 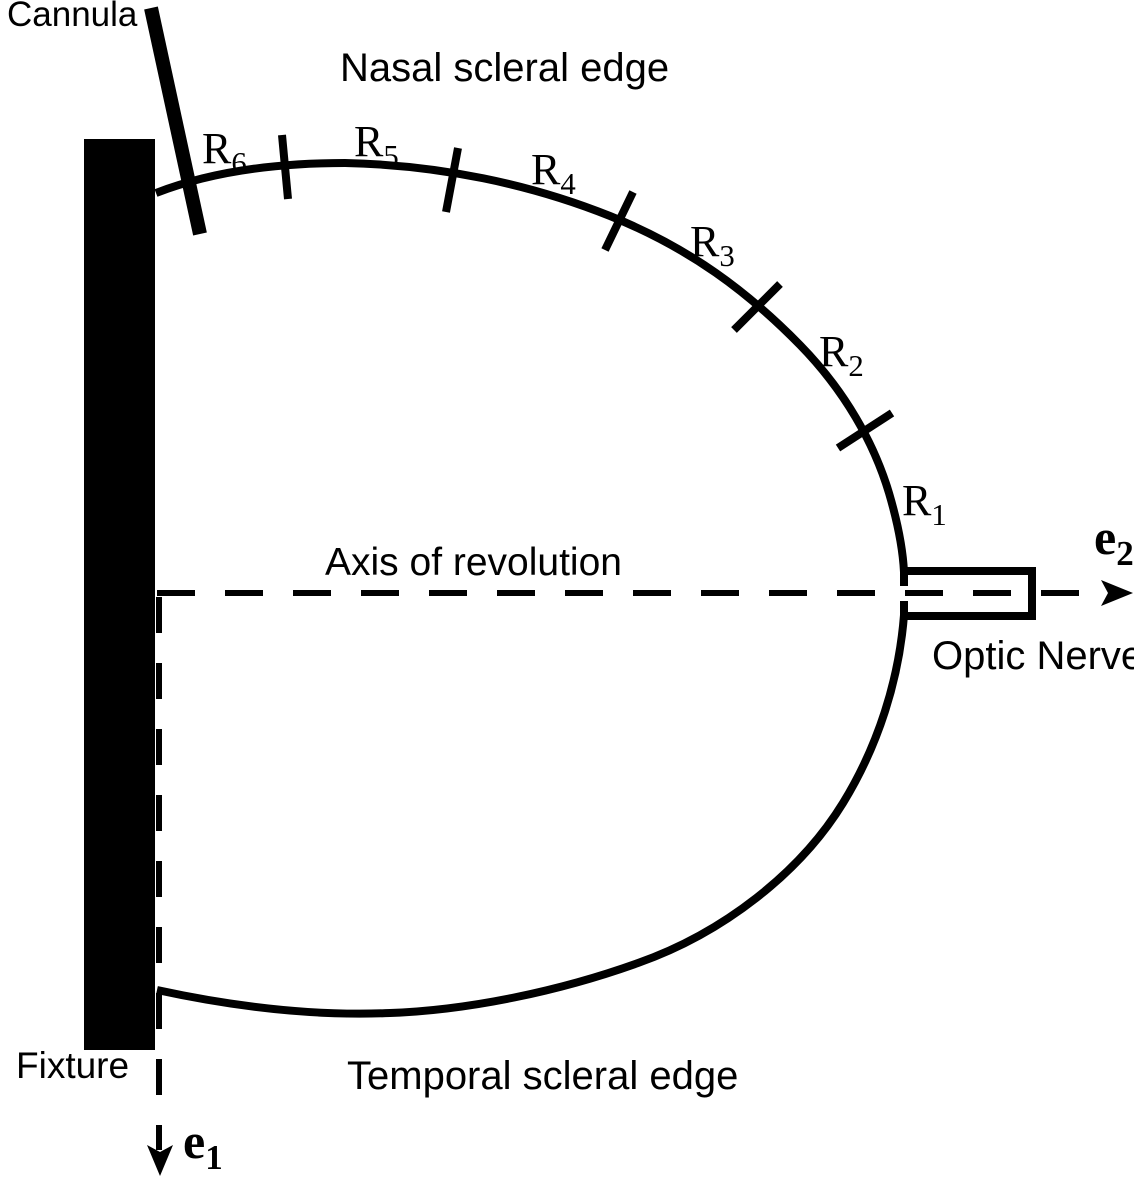 What do you see at coordinates (727, 255) in the screenshot?
I see `region-r3-sub: 3` at bounding box center [727, 255].